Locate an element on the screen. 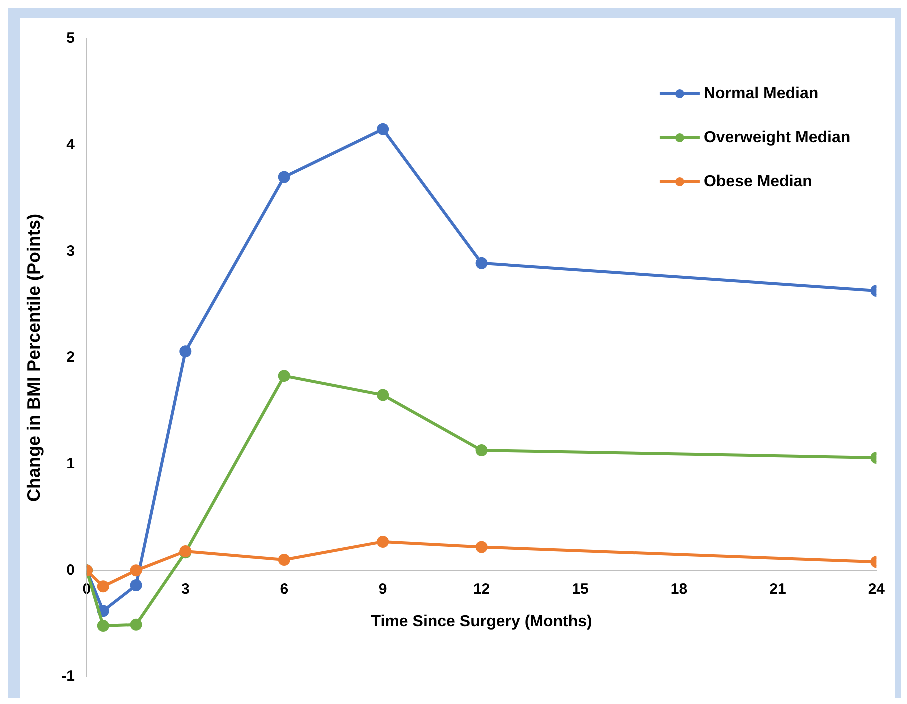  x-tick-label: 18 is located at coordinates (679, 589).